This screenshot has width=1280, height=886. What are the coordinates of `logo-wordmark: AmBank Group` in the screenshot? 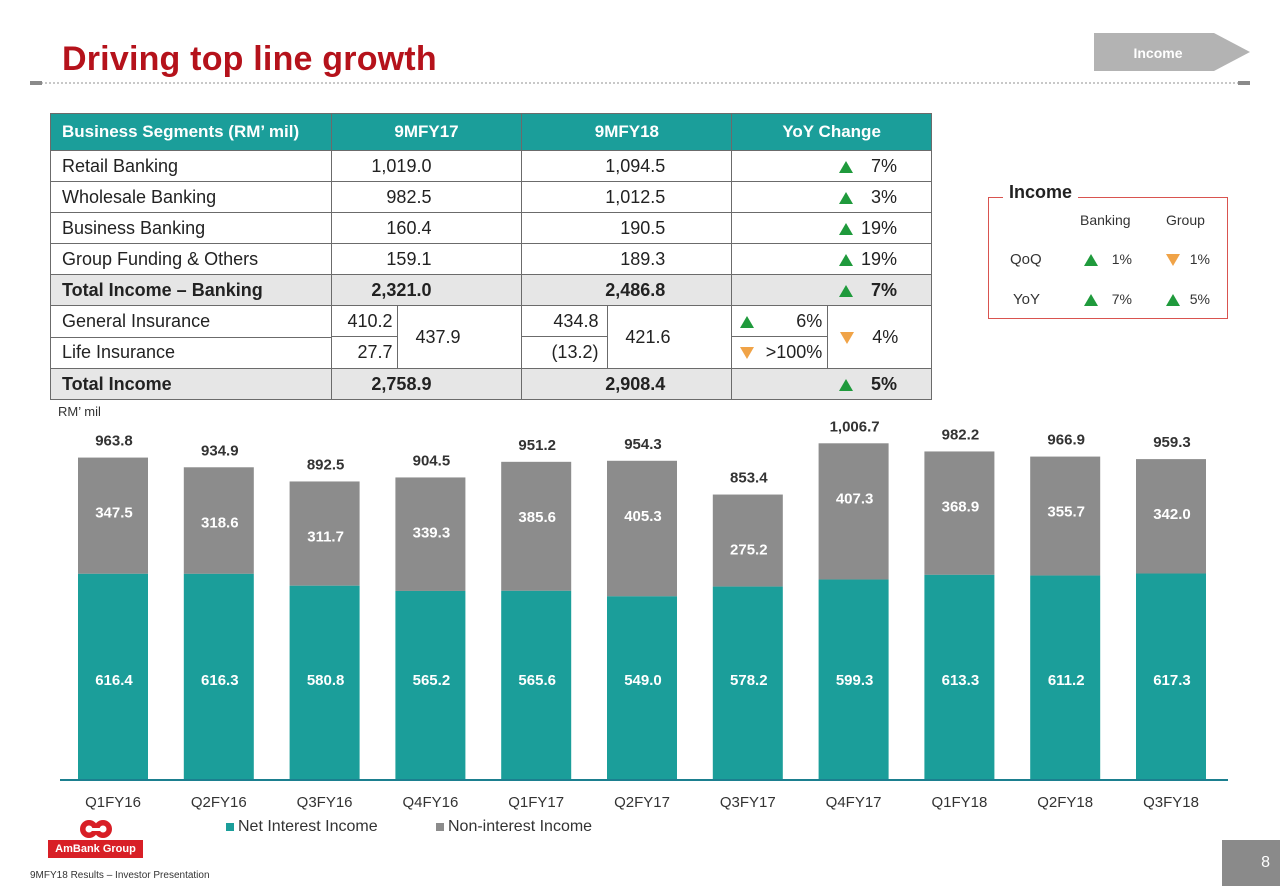 It's located at (95, 849).